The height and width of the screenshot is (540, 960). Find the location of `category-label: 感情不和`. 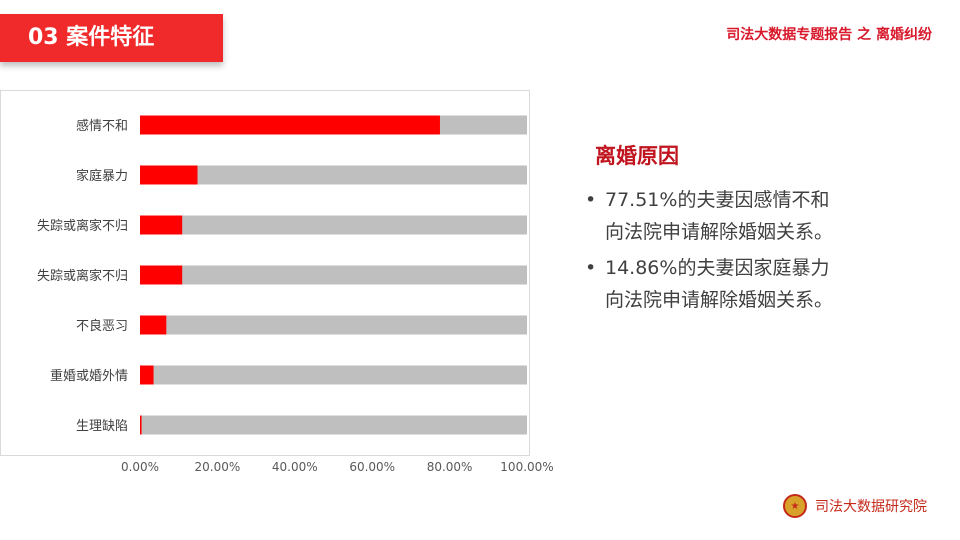

category-label: 感情不和 is located at coordinates (102, 126).